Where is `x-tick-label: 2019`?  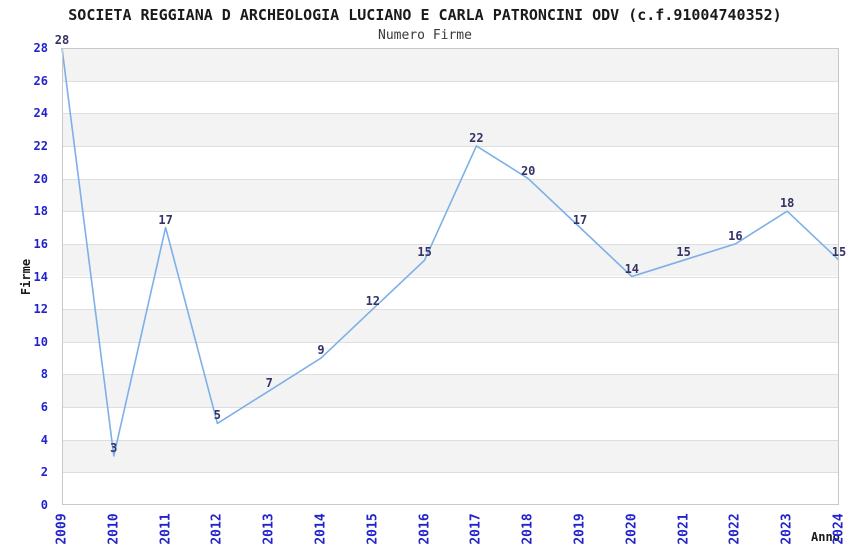
x-tick-label: 2019 is located at coordinates (580, 529).